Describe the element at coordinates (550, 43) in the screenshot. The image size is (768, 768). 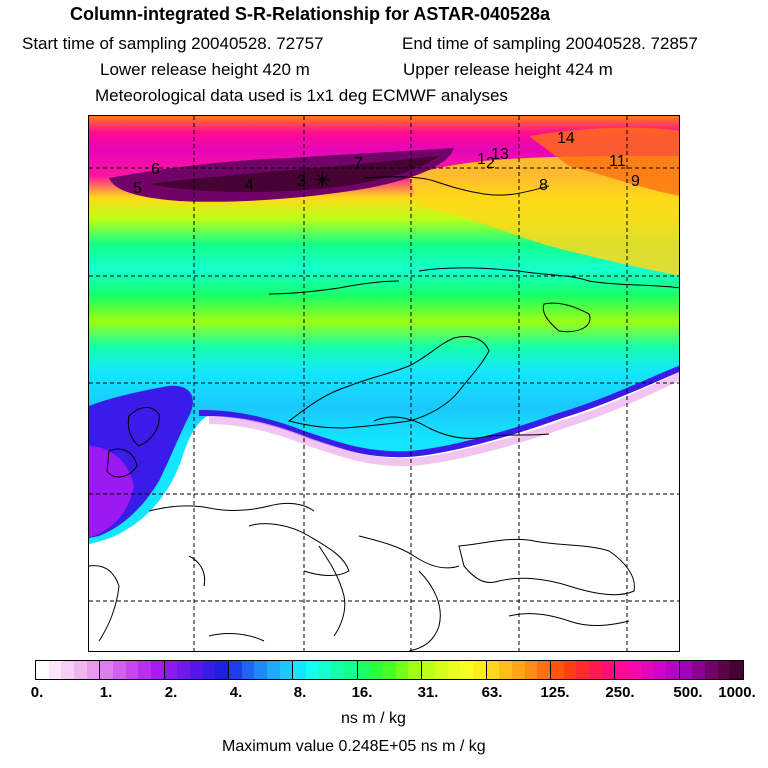
I see `end-time-label: End time of sampling 20040528. 72857` at that location.